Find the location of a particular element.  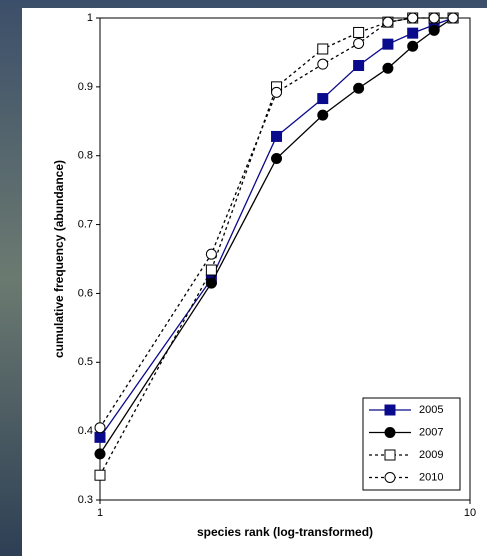

y-tick-label: 0.9 is located at coordinates (85, 87).